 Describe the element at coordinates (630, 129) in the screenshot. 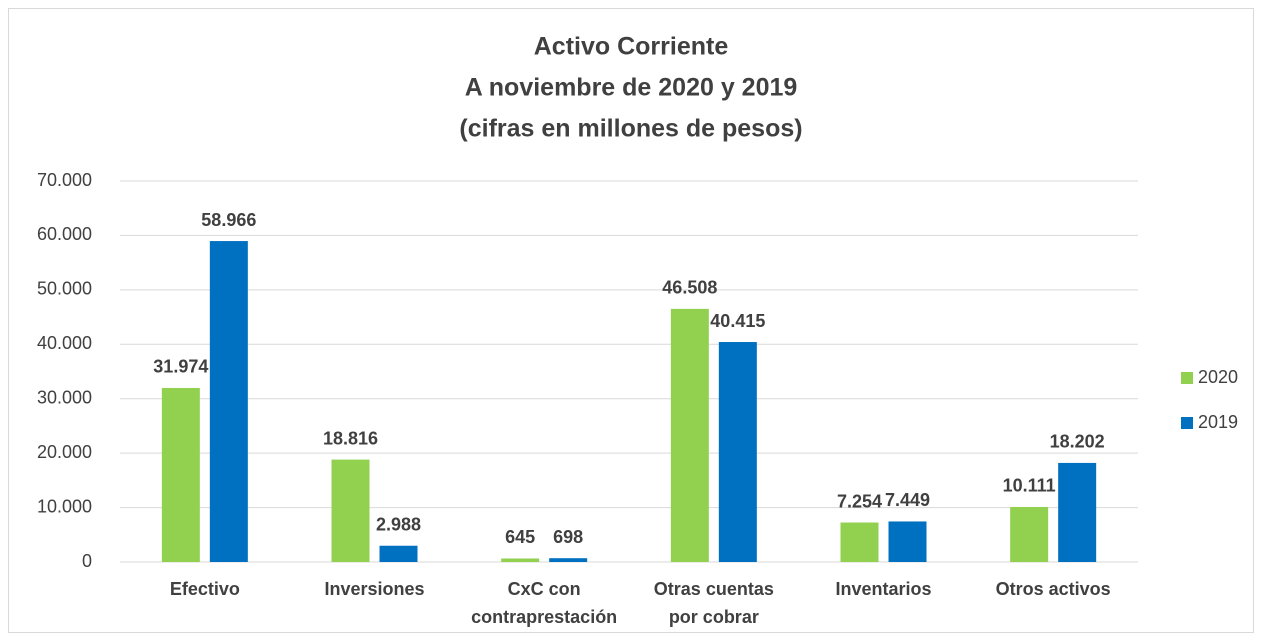

I see `chart-title: (cifras en millones de pesos)` at that location.